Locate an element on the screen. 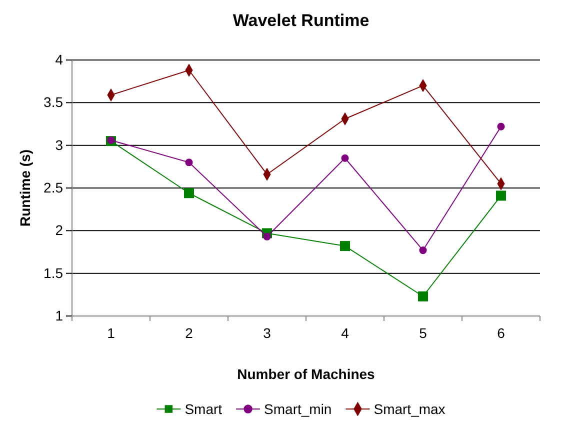  y-tick-label: 1 is located at coordinates (59, 315).